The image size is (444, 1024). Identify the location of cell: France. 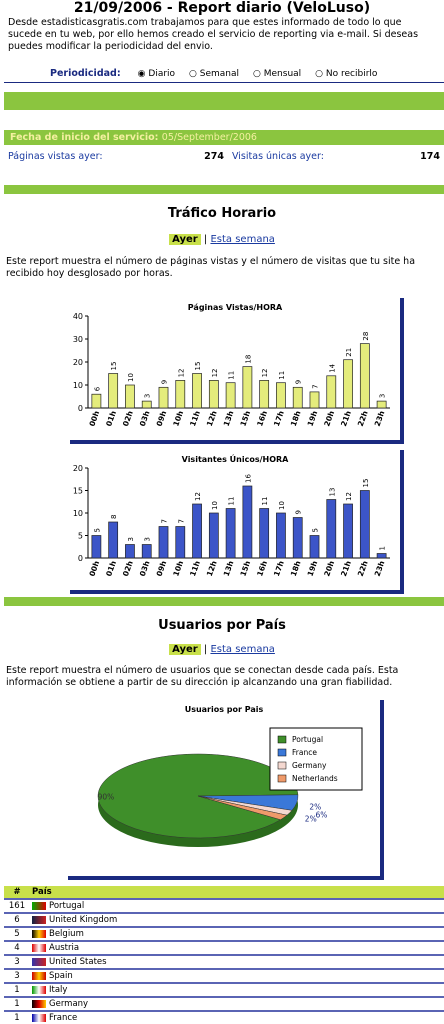
(237, 1017).